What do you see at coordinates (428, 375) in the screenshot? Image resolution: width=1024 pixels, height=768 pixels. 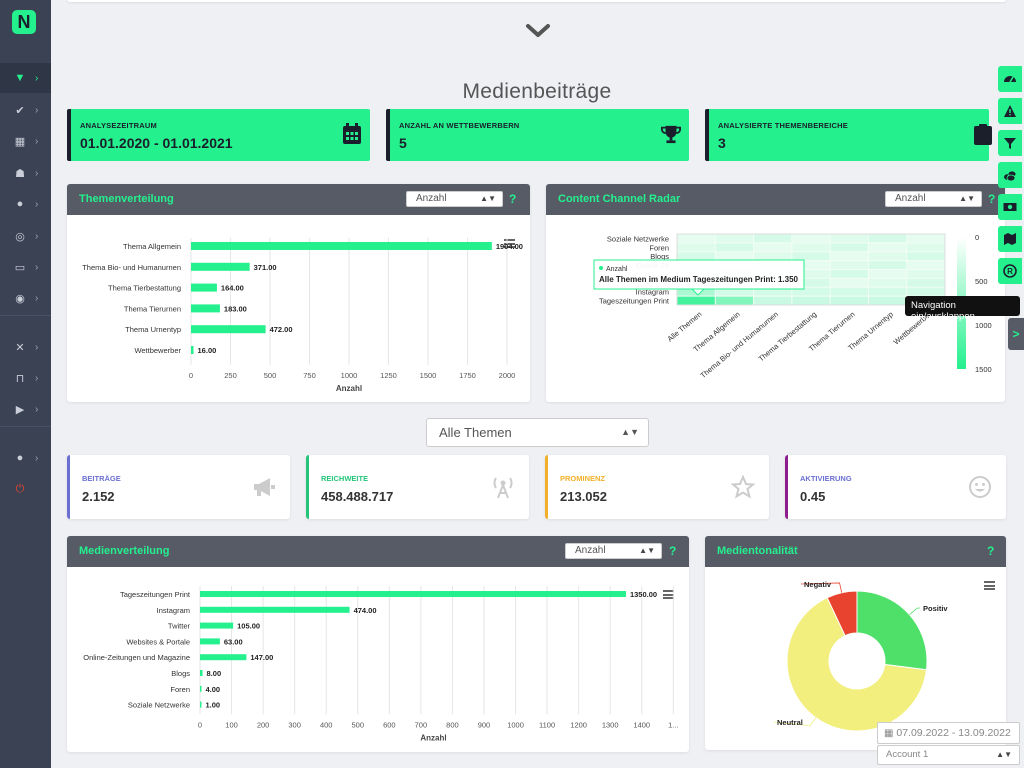 I see `x-tick-label: 1500` at bounding box center [428, 375].